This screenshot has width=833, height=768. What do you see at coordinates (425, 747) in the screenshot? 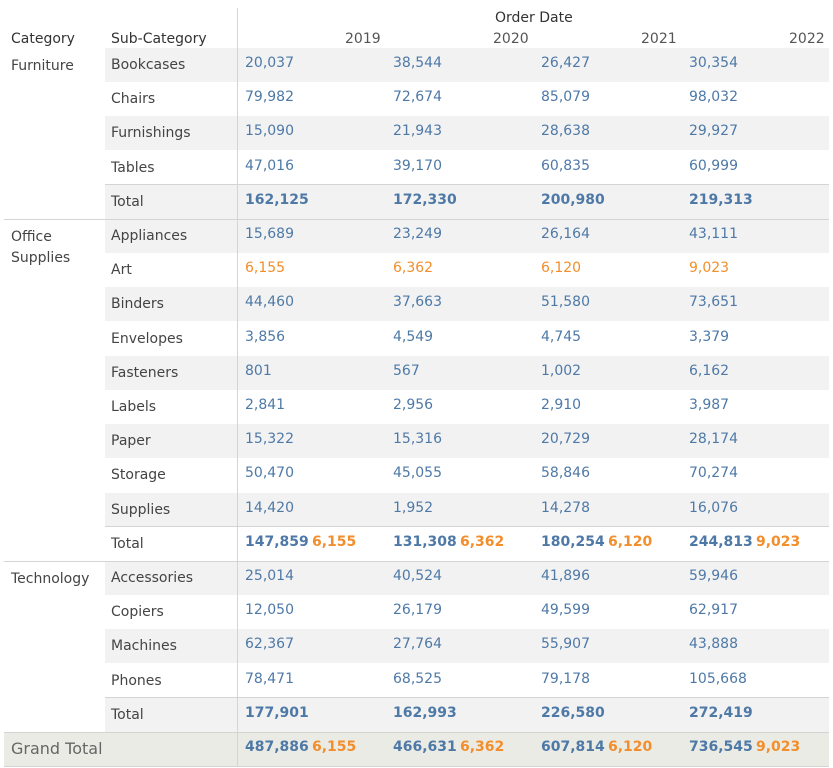
I see `grand-total-value-cell: 466,631` at bounding box center [425, 747].